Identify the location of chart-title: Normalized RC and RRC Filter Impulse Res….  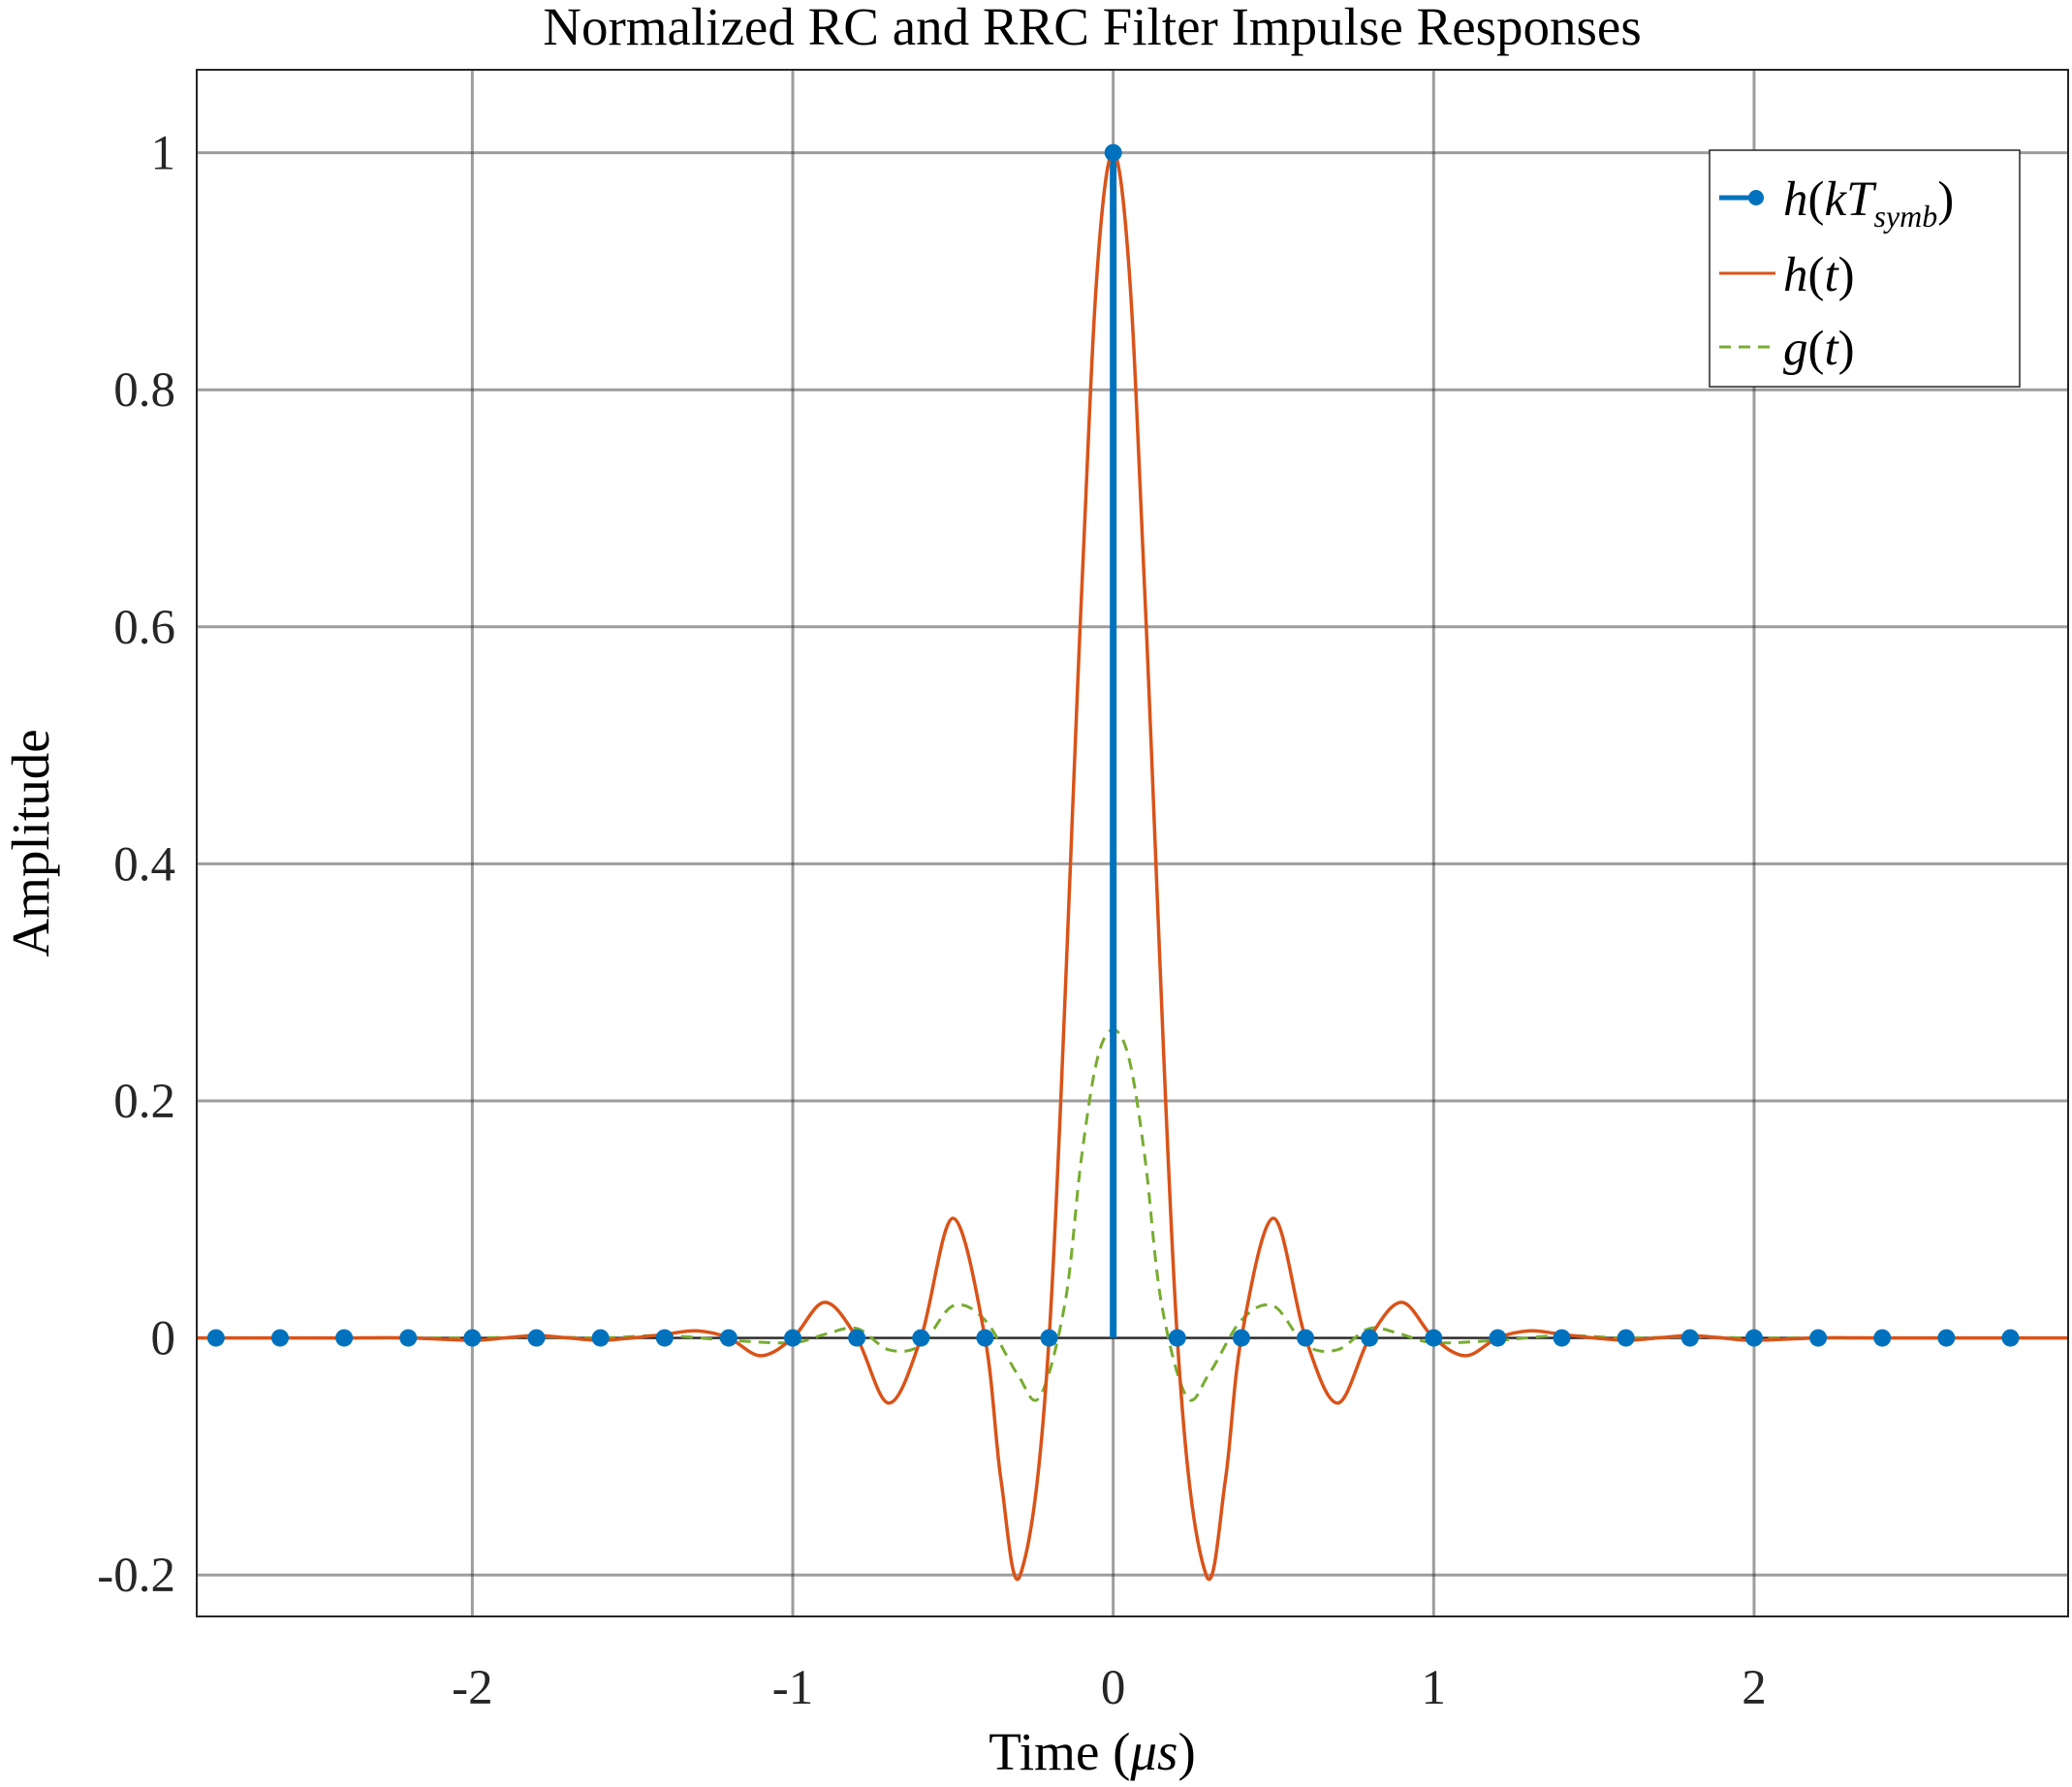
(1093, 28).